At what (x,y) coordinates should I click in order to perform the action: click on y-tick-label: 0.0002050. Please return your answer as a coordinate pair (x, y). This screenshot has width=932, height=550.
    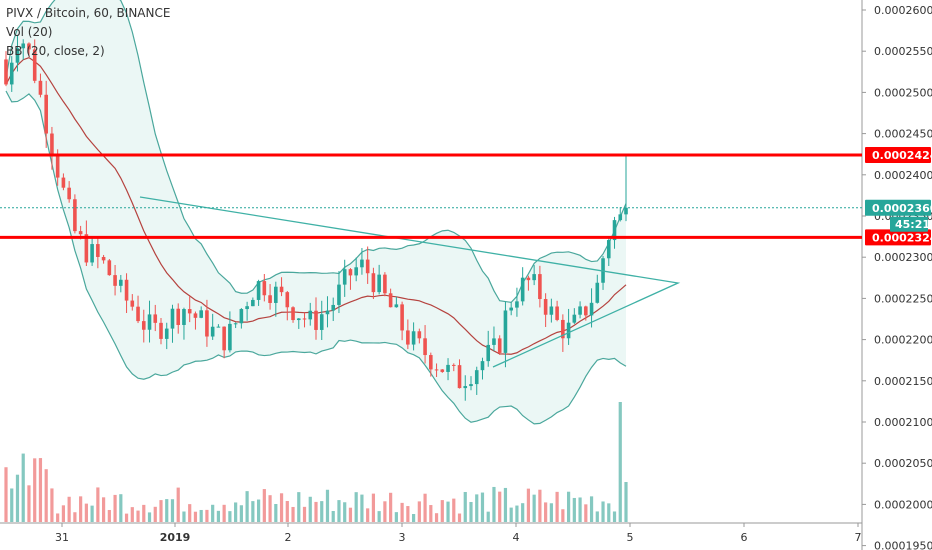
    Looking at the image, I should click on (903, 463).